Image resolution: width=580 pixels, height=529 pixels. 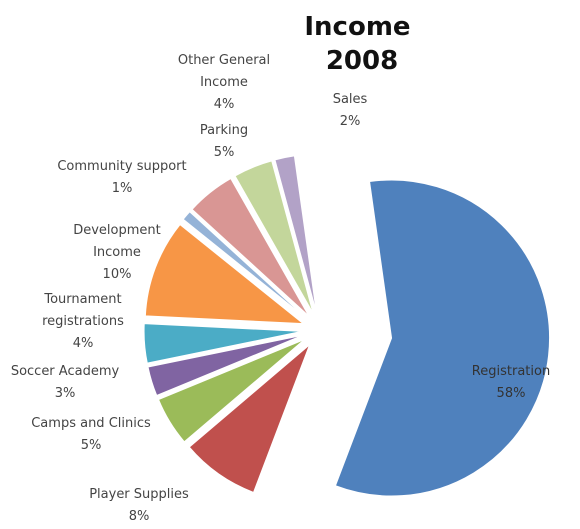 What do you see at coordinates (511, 371) in the screenshot?
I see `slice-name-line: Registration` at bounding box center [511, 371].